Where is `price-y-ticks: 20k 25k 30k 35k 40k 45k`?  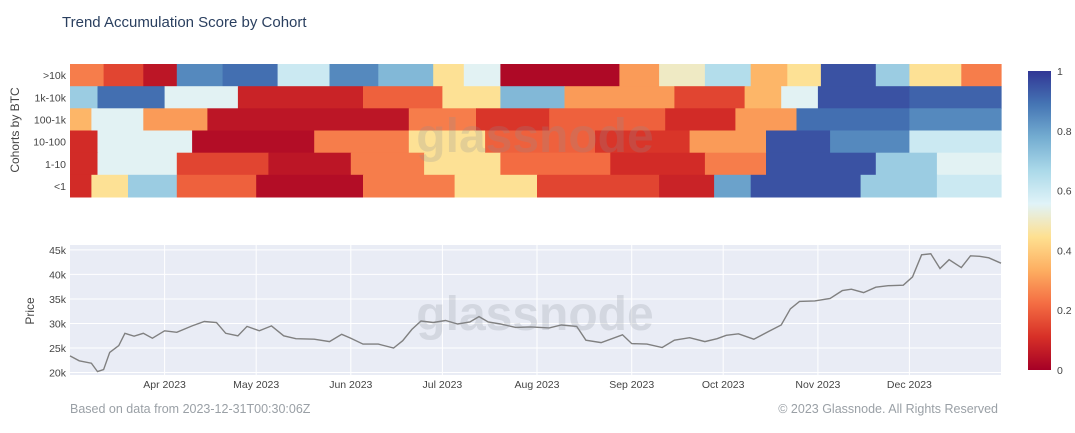 price-y-ticks: 20k 25k 30k 35k 40k 45k is located at coordinates (58, 312).